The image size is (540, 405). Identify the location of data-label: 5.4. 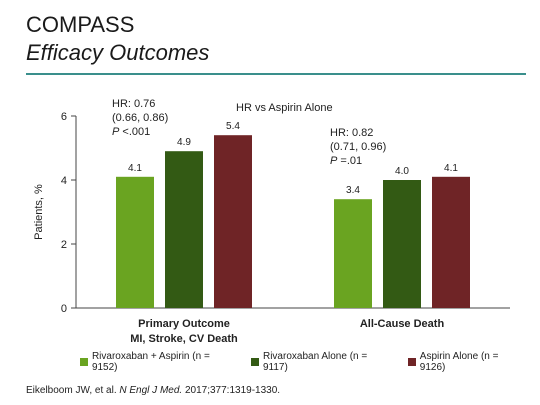
(233, 126).